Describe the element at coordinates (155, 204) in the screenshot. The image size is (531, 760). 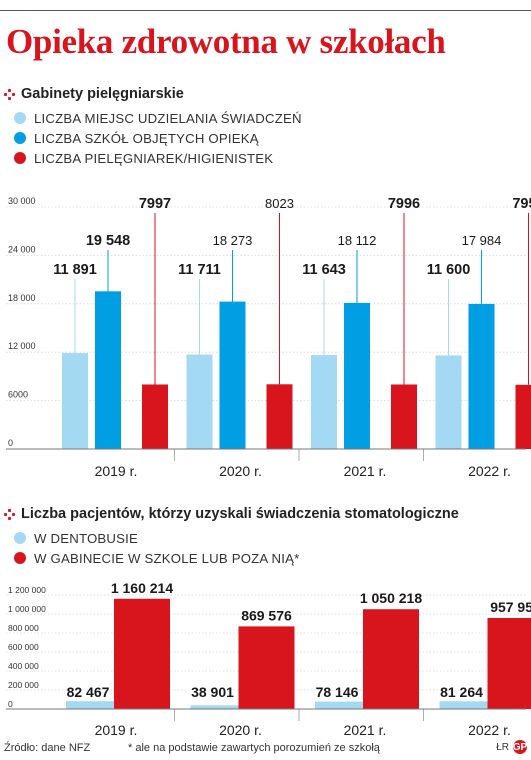
I see `data-label: 7997` at that location.